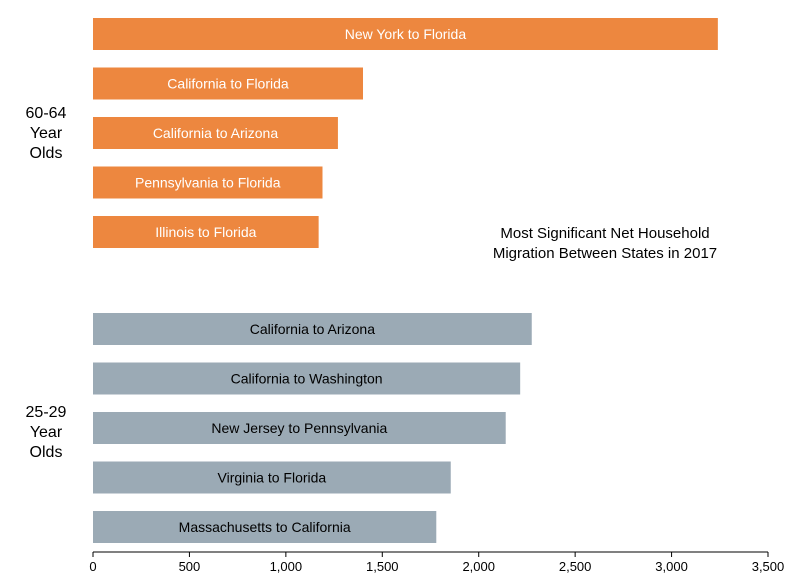  Describe the element at coordinates (190, 566) in the screenshot. I see `x-tick-label: 500` at that location.